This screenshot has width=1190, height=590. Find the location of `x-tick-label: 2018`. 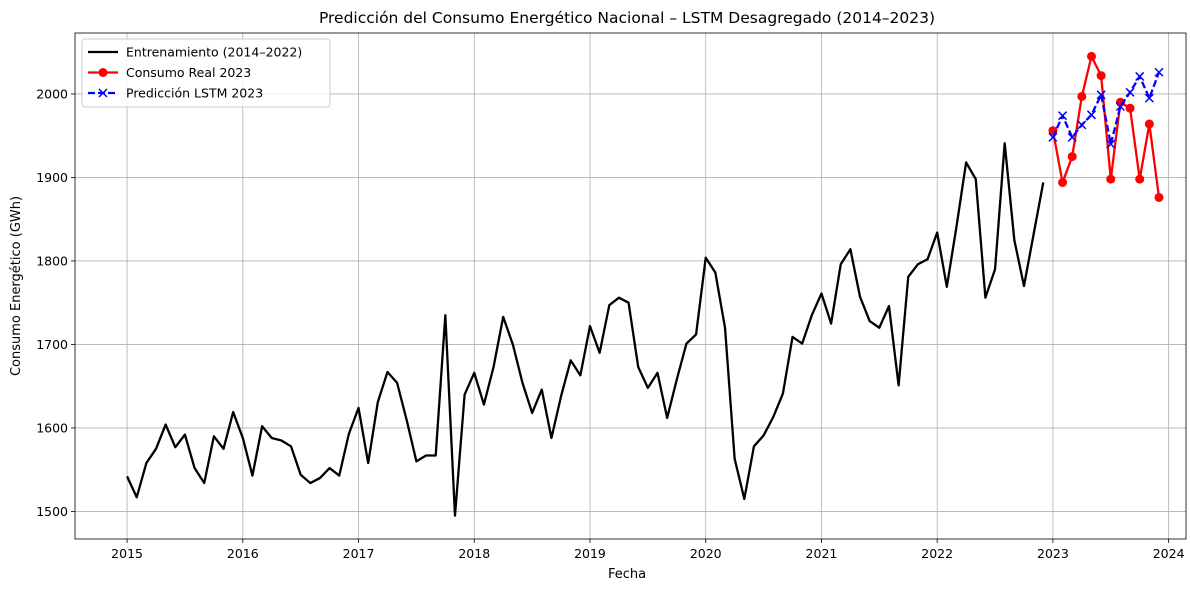

x-tick-label: 2018 is located at coordinates (474, 553).